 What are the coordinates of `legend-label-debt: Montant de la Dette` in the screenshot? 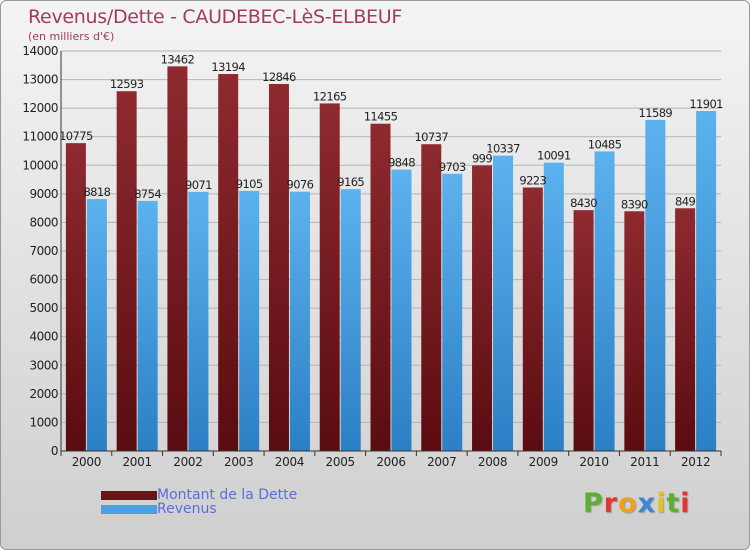 It's located at (227, 495).